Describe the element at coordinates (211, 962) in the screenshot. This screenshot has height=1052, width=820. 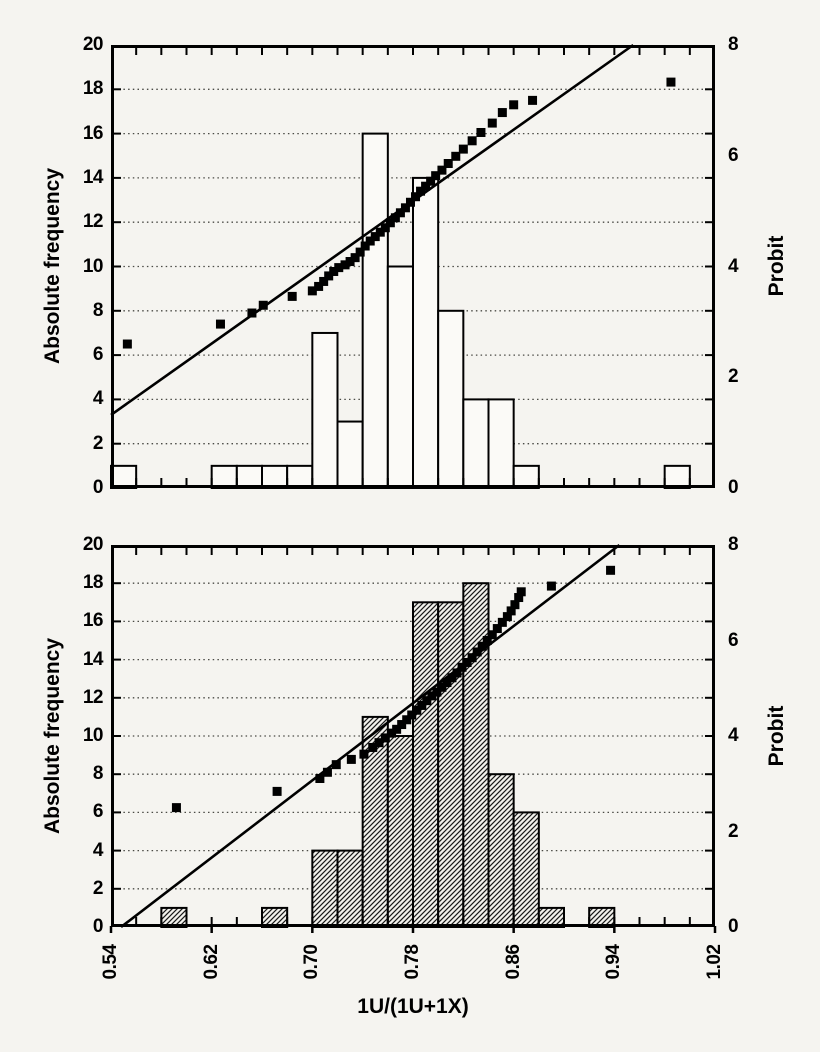
I see `x-tick-label: 0.62` at that location.